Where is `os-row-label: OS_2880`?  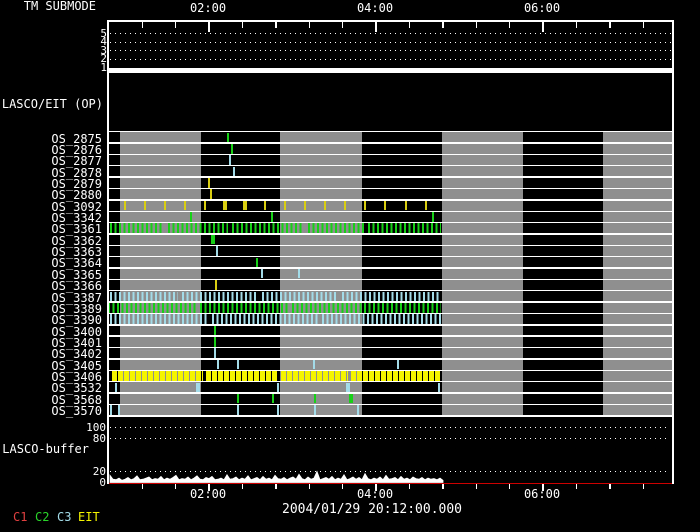
os-row-label: OS_2880 is located at coordinates (76, 195).